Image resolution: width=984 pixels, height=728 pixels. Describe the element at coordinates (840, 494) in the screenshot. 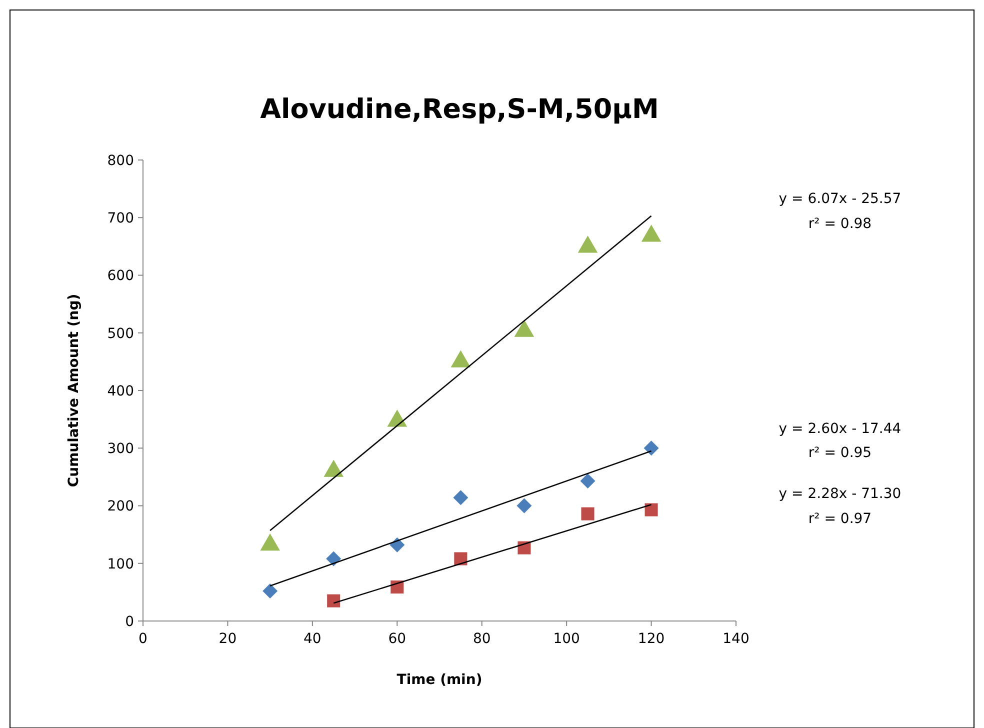

I see `text: y = 2.28x - 71.30` at that location.